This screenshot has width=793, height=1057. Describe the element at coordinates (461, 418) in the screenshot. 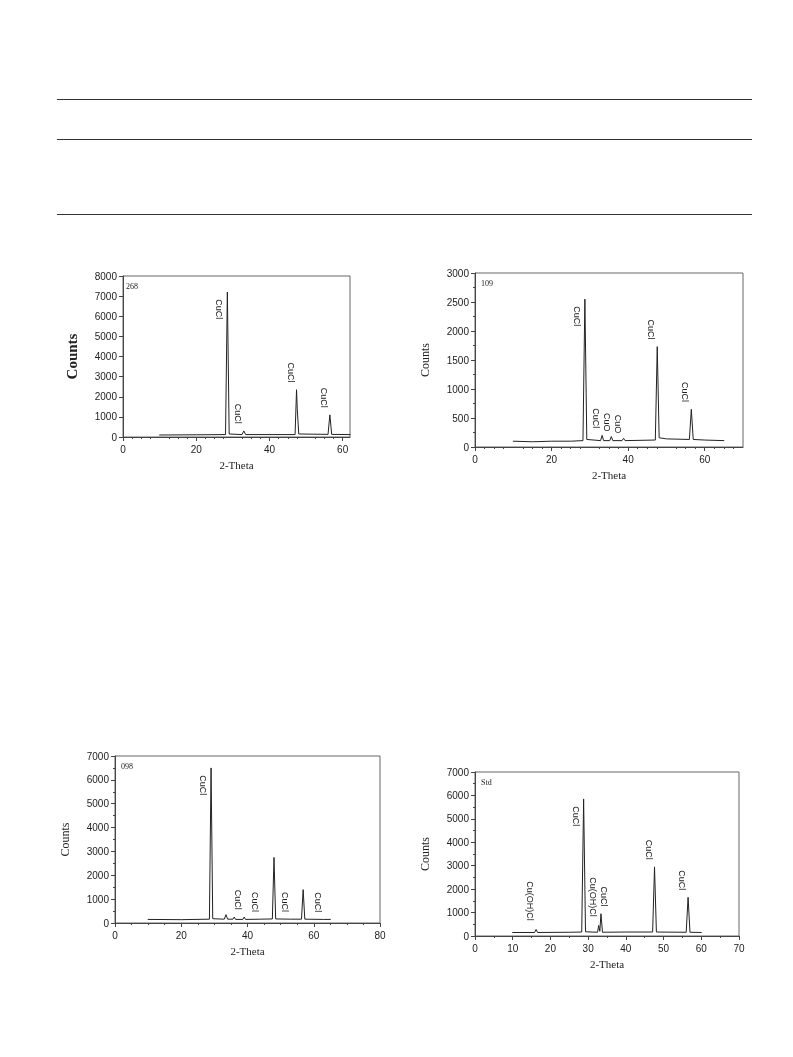

I see `y-tick-label: 500` at that location.